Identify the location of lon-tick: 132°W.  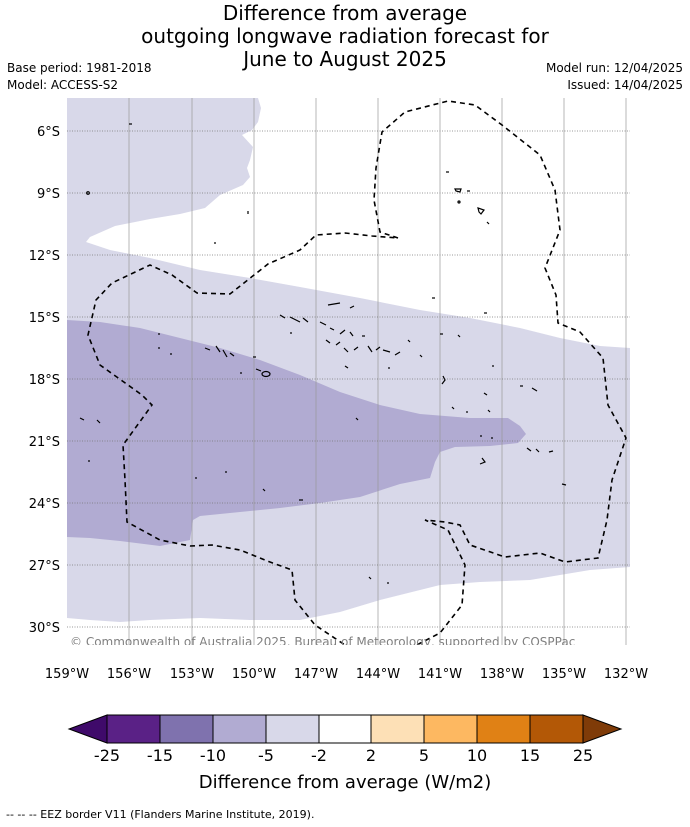
(626, 674).